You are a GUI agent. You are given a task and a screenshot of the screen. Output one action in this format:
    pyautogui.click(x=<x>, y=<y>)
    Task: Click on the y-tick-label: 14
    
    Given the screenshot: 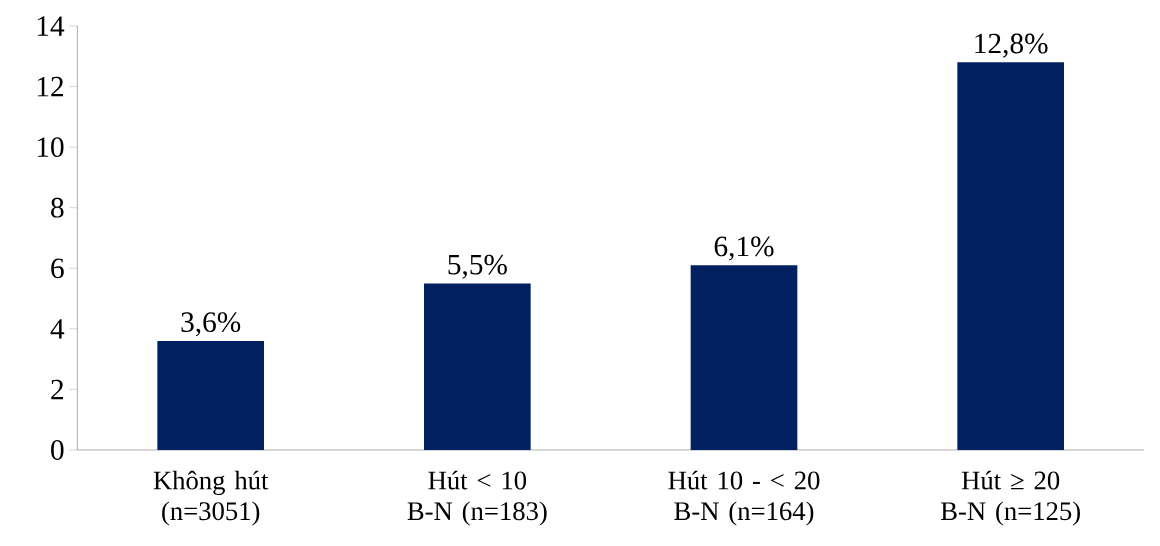 What is the action you would take?
    pyautogui.click(x=51, y=26)
    